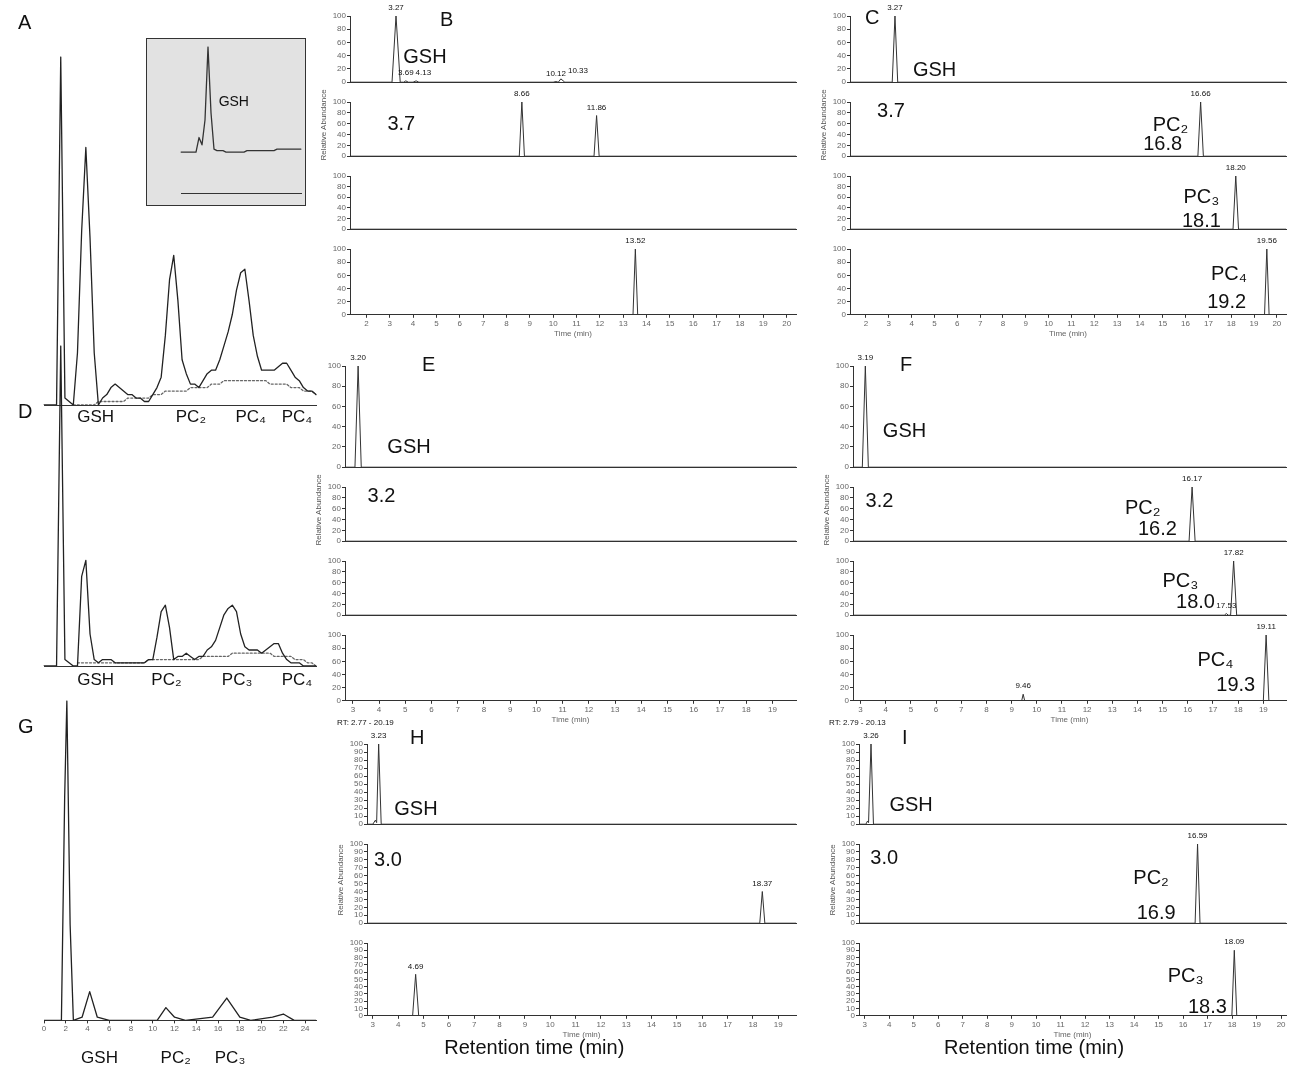 This screenshot has width=1292, height=1070. What do you see at coordinates (1226, 605) in the screenshot?
I see `annotation: 17.53` at bounding box center [1226, 605].